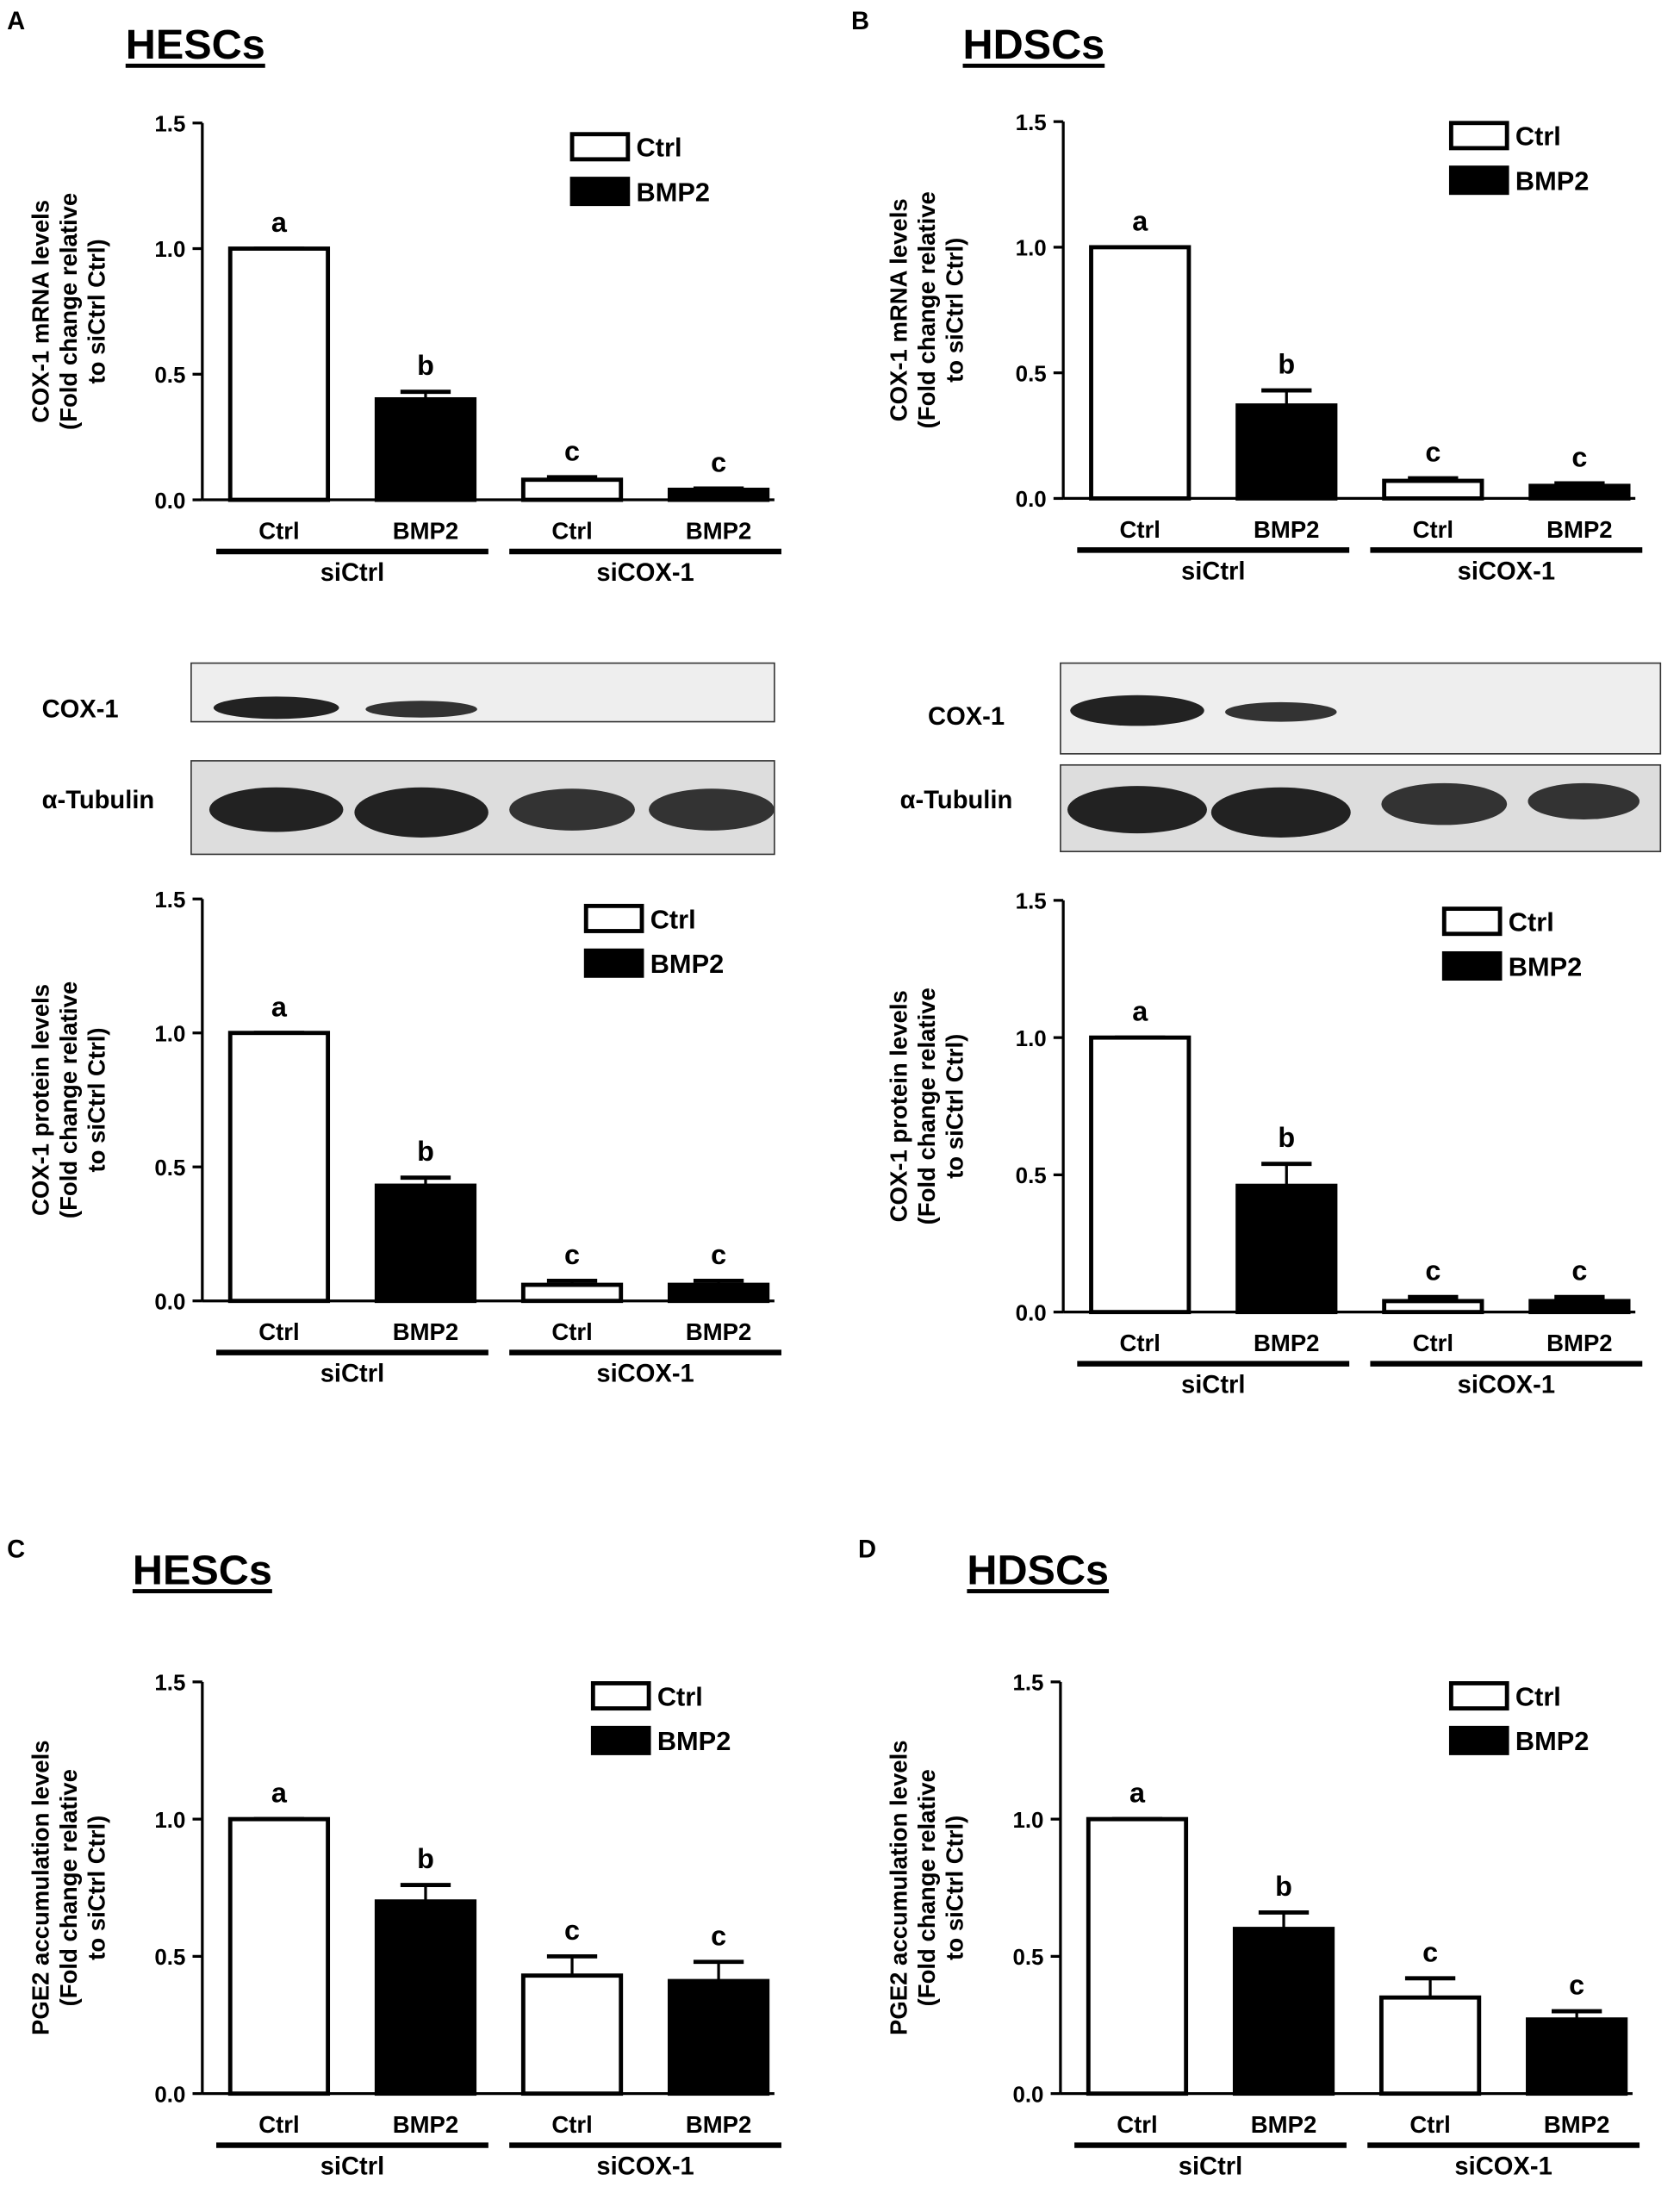 The image size is (1680, 2193). What do you see at coordinates (99, 800) in the screenshot?
I see `blot-label: α-Tubulin` at bounding box center [99, 800].